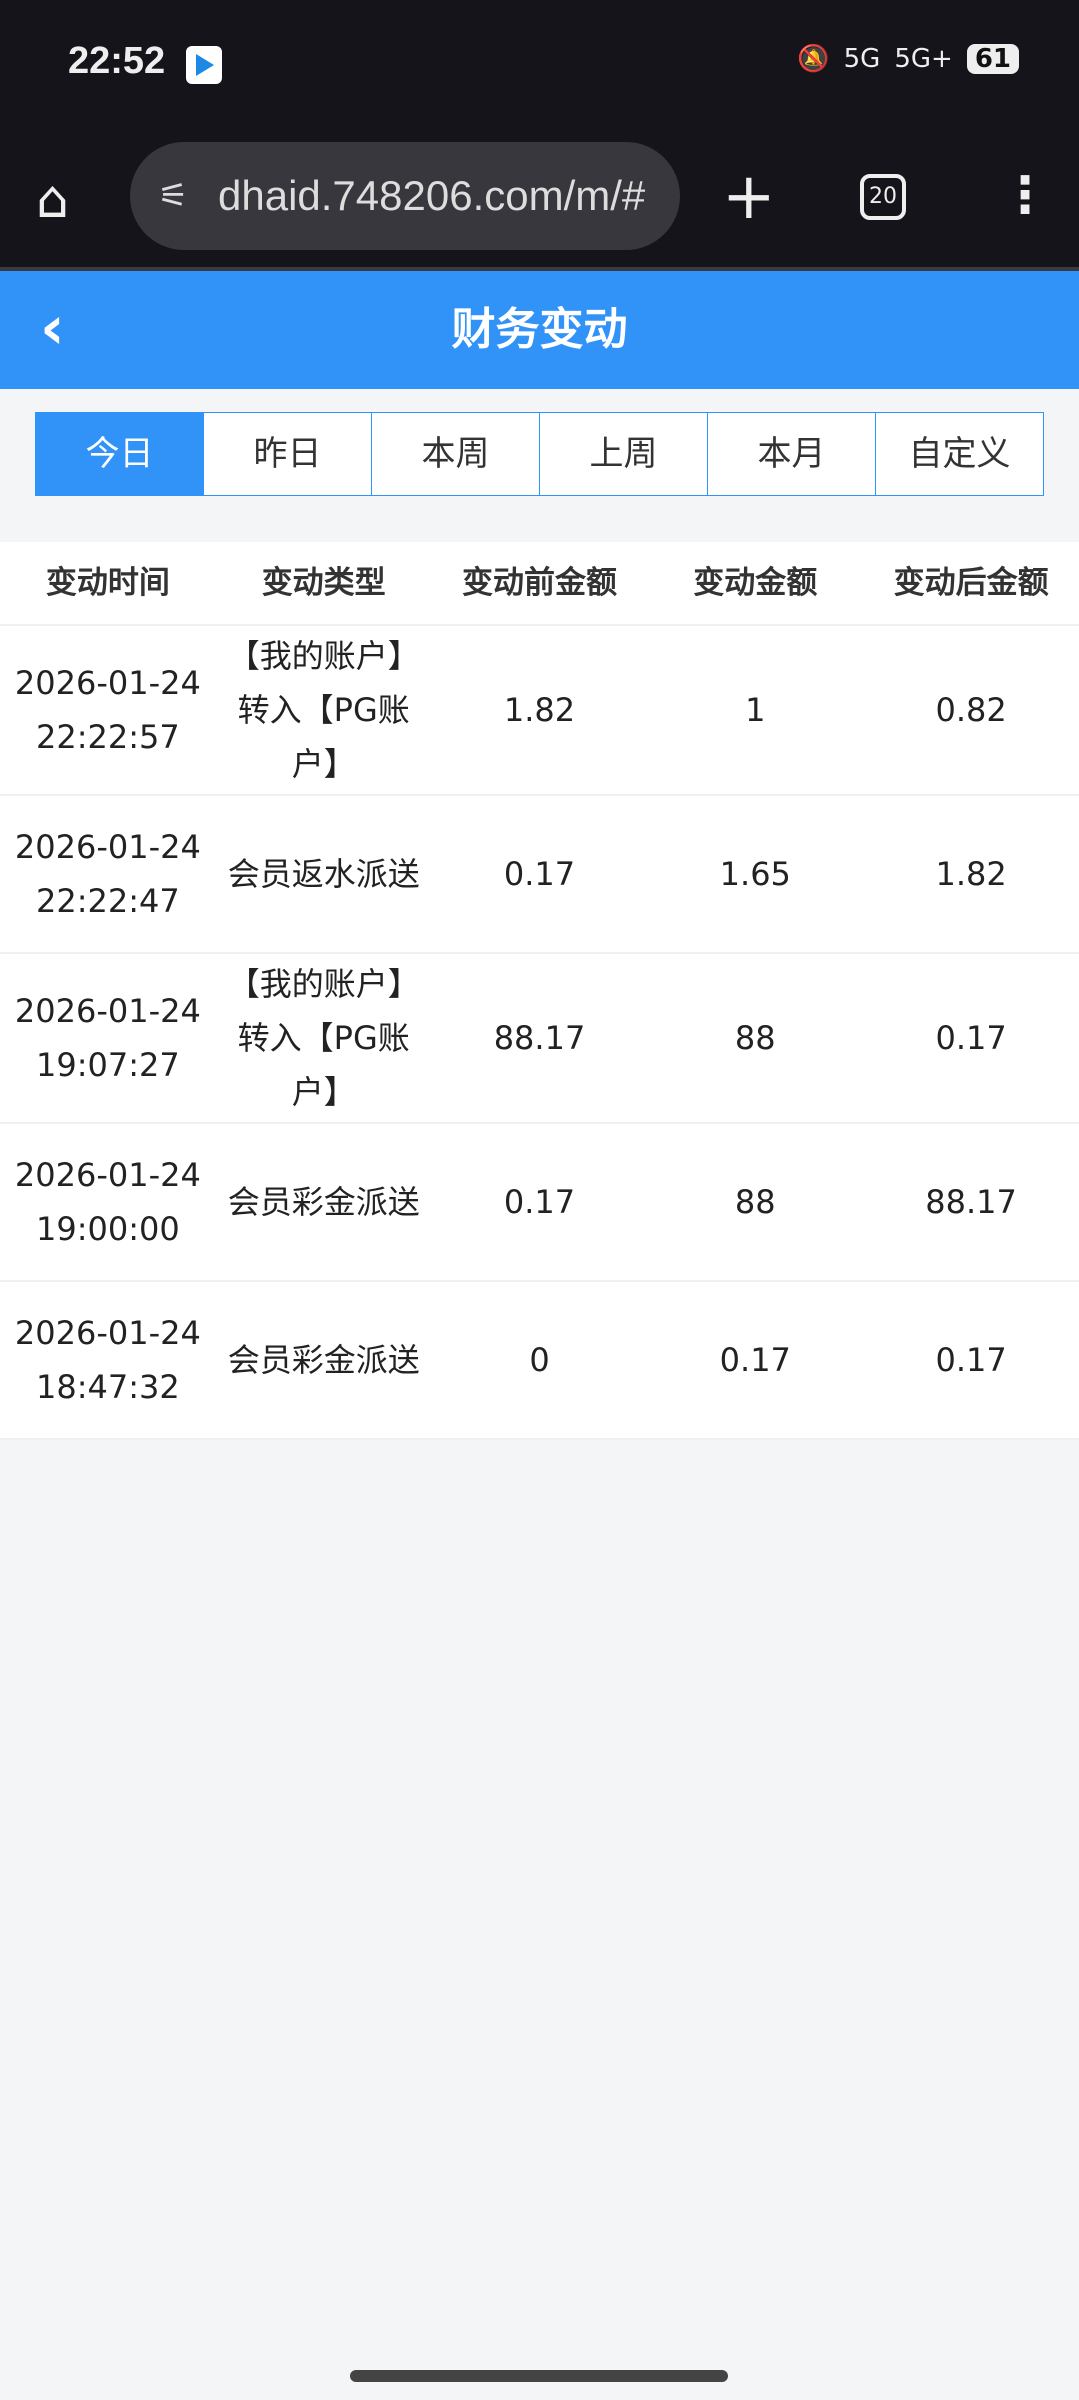  Describe the element at coordinates (52, 328) in the screenshot. I see `chevron-left-icon: ‹` at that location.